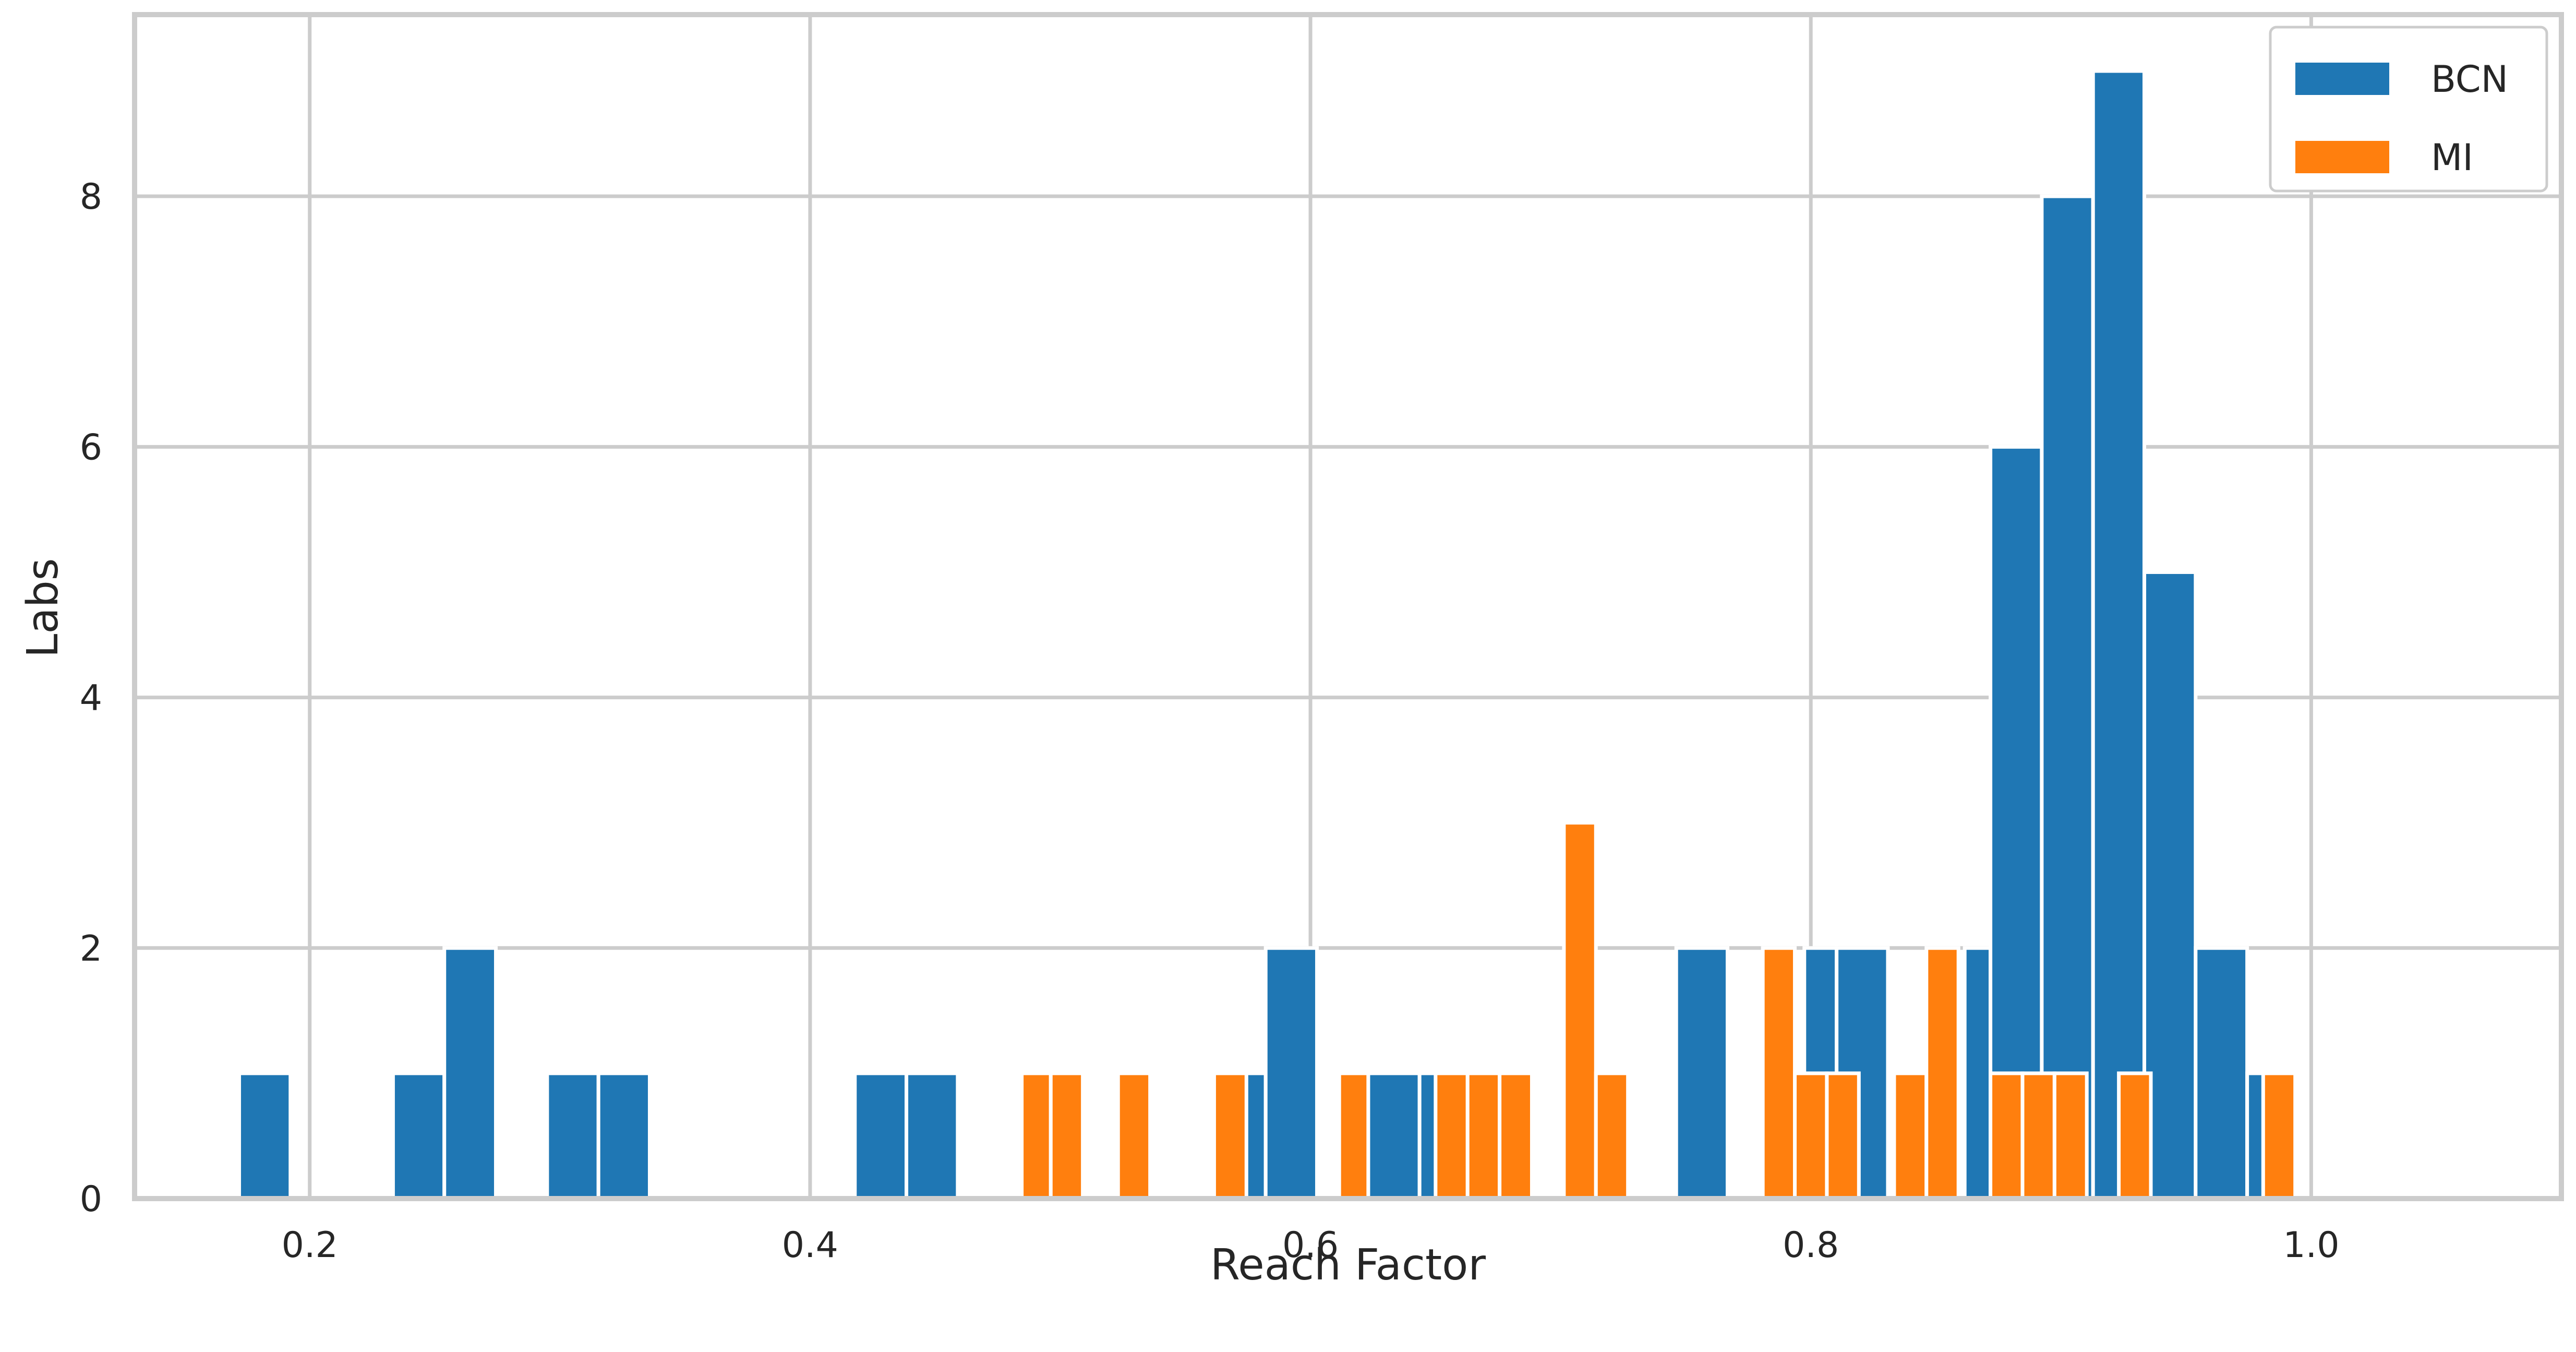 The width and height of the screenshot is (2576, 1352). Describe the element at coordinates (91, 447) in the screenshot. I see `y-tick-label: 6` at that location.